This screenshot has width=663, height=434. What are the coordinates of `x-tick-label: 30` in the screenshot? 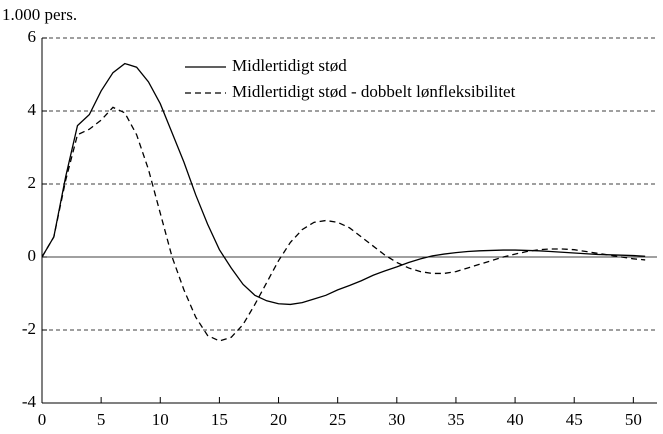 It's located at (396, 419).